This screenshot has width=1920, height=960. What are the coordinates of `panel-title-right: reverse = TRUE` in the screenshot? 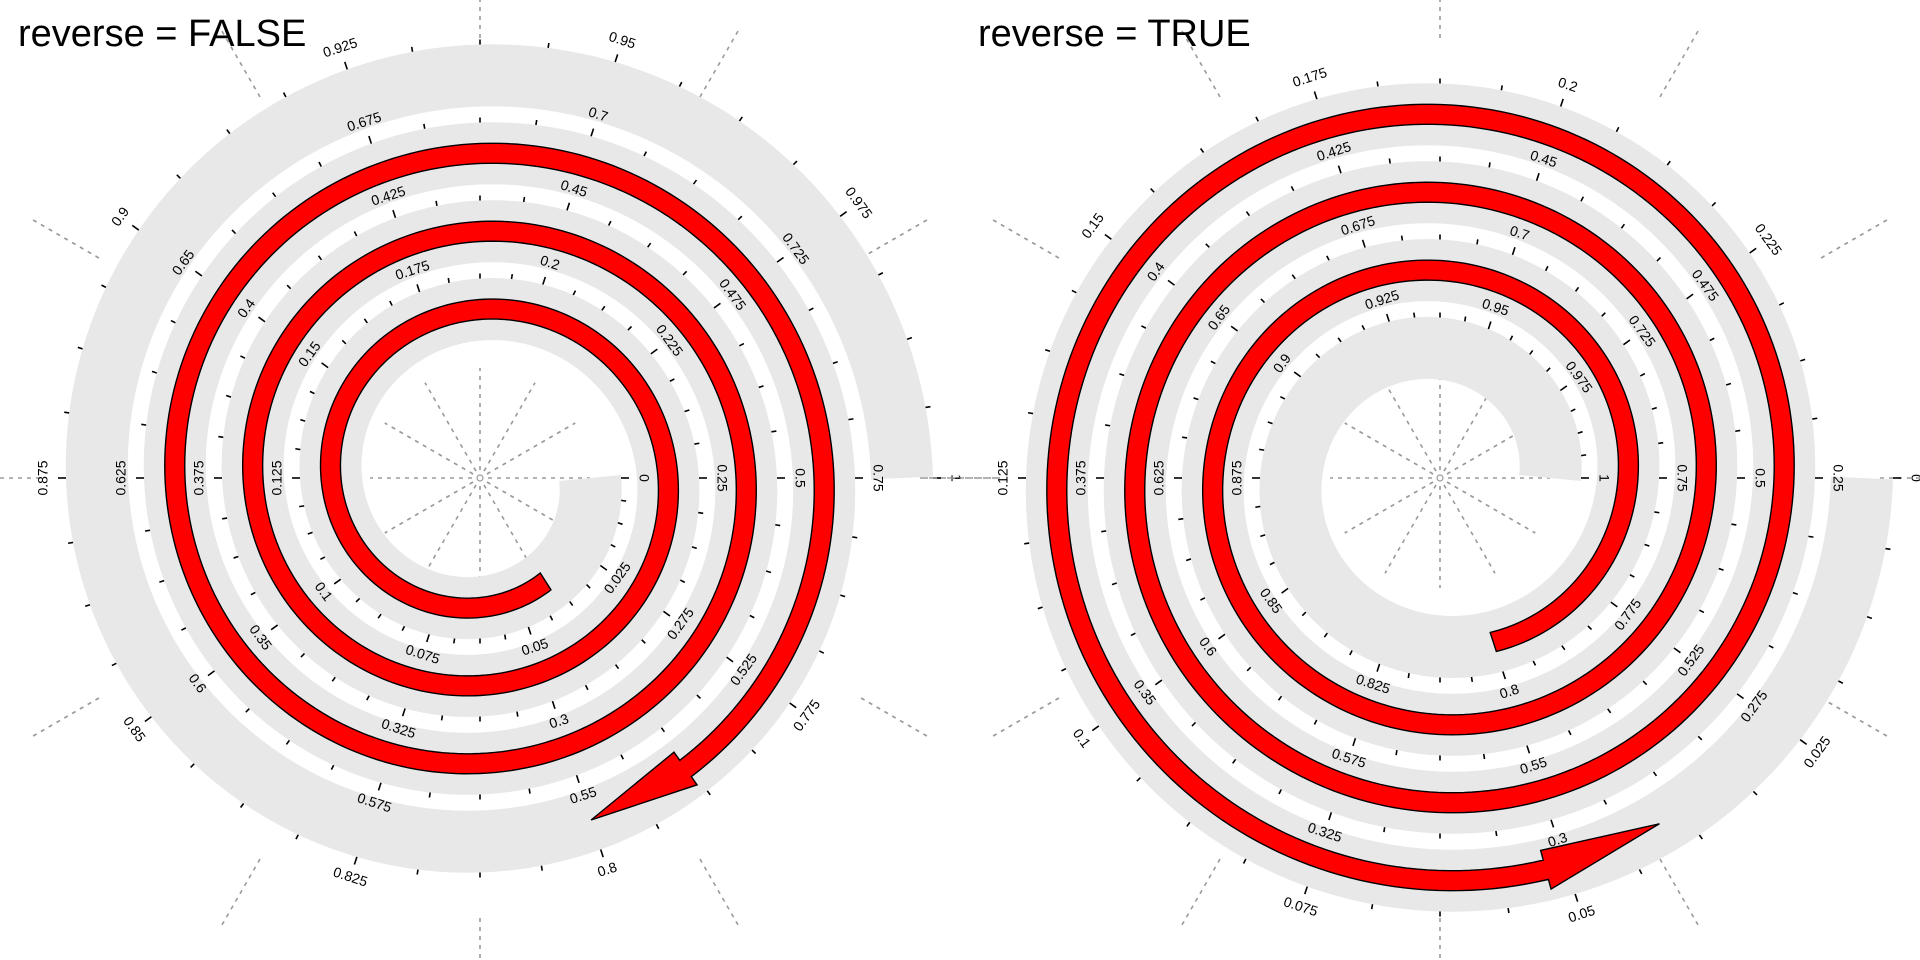 It's located at (1114, 34).